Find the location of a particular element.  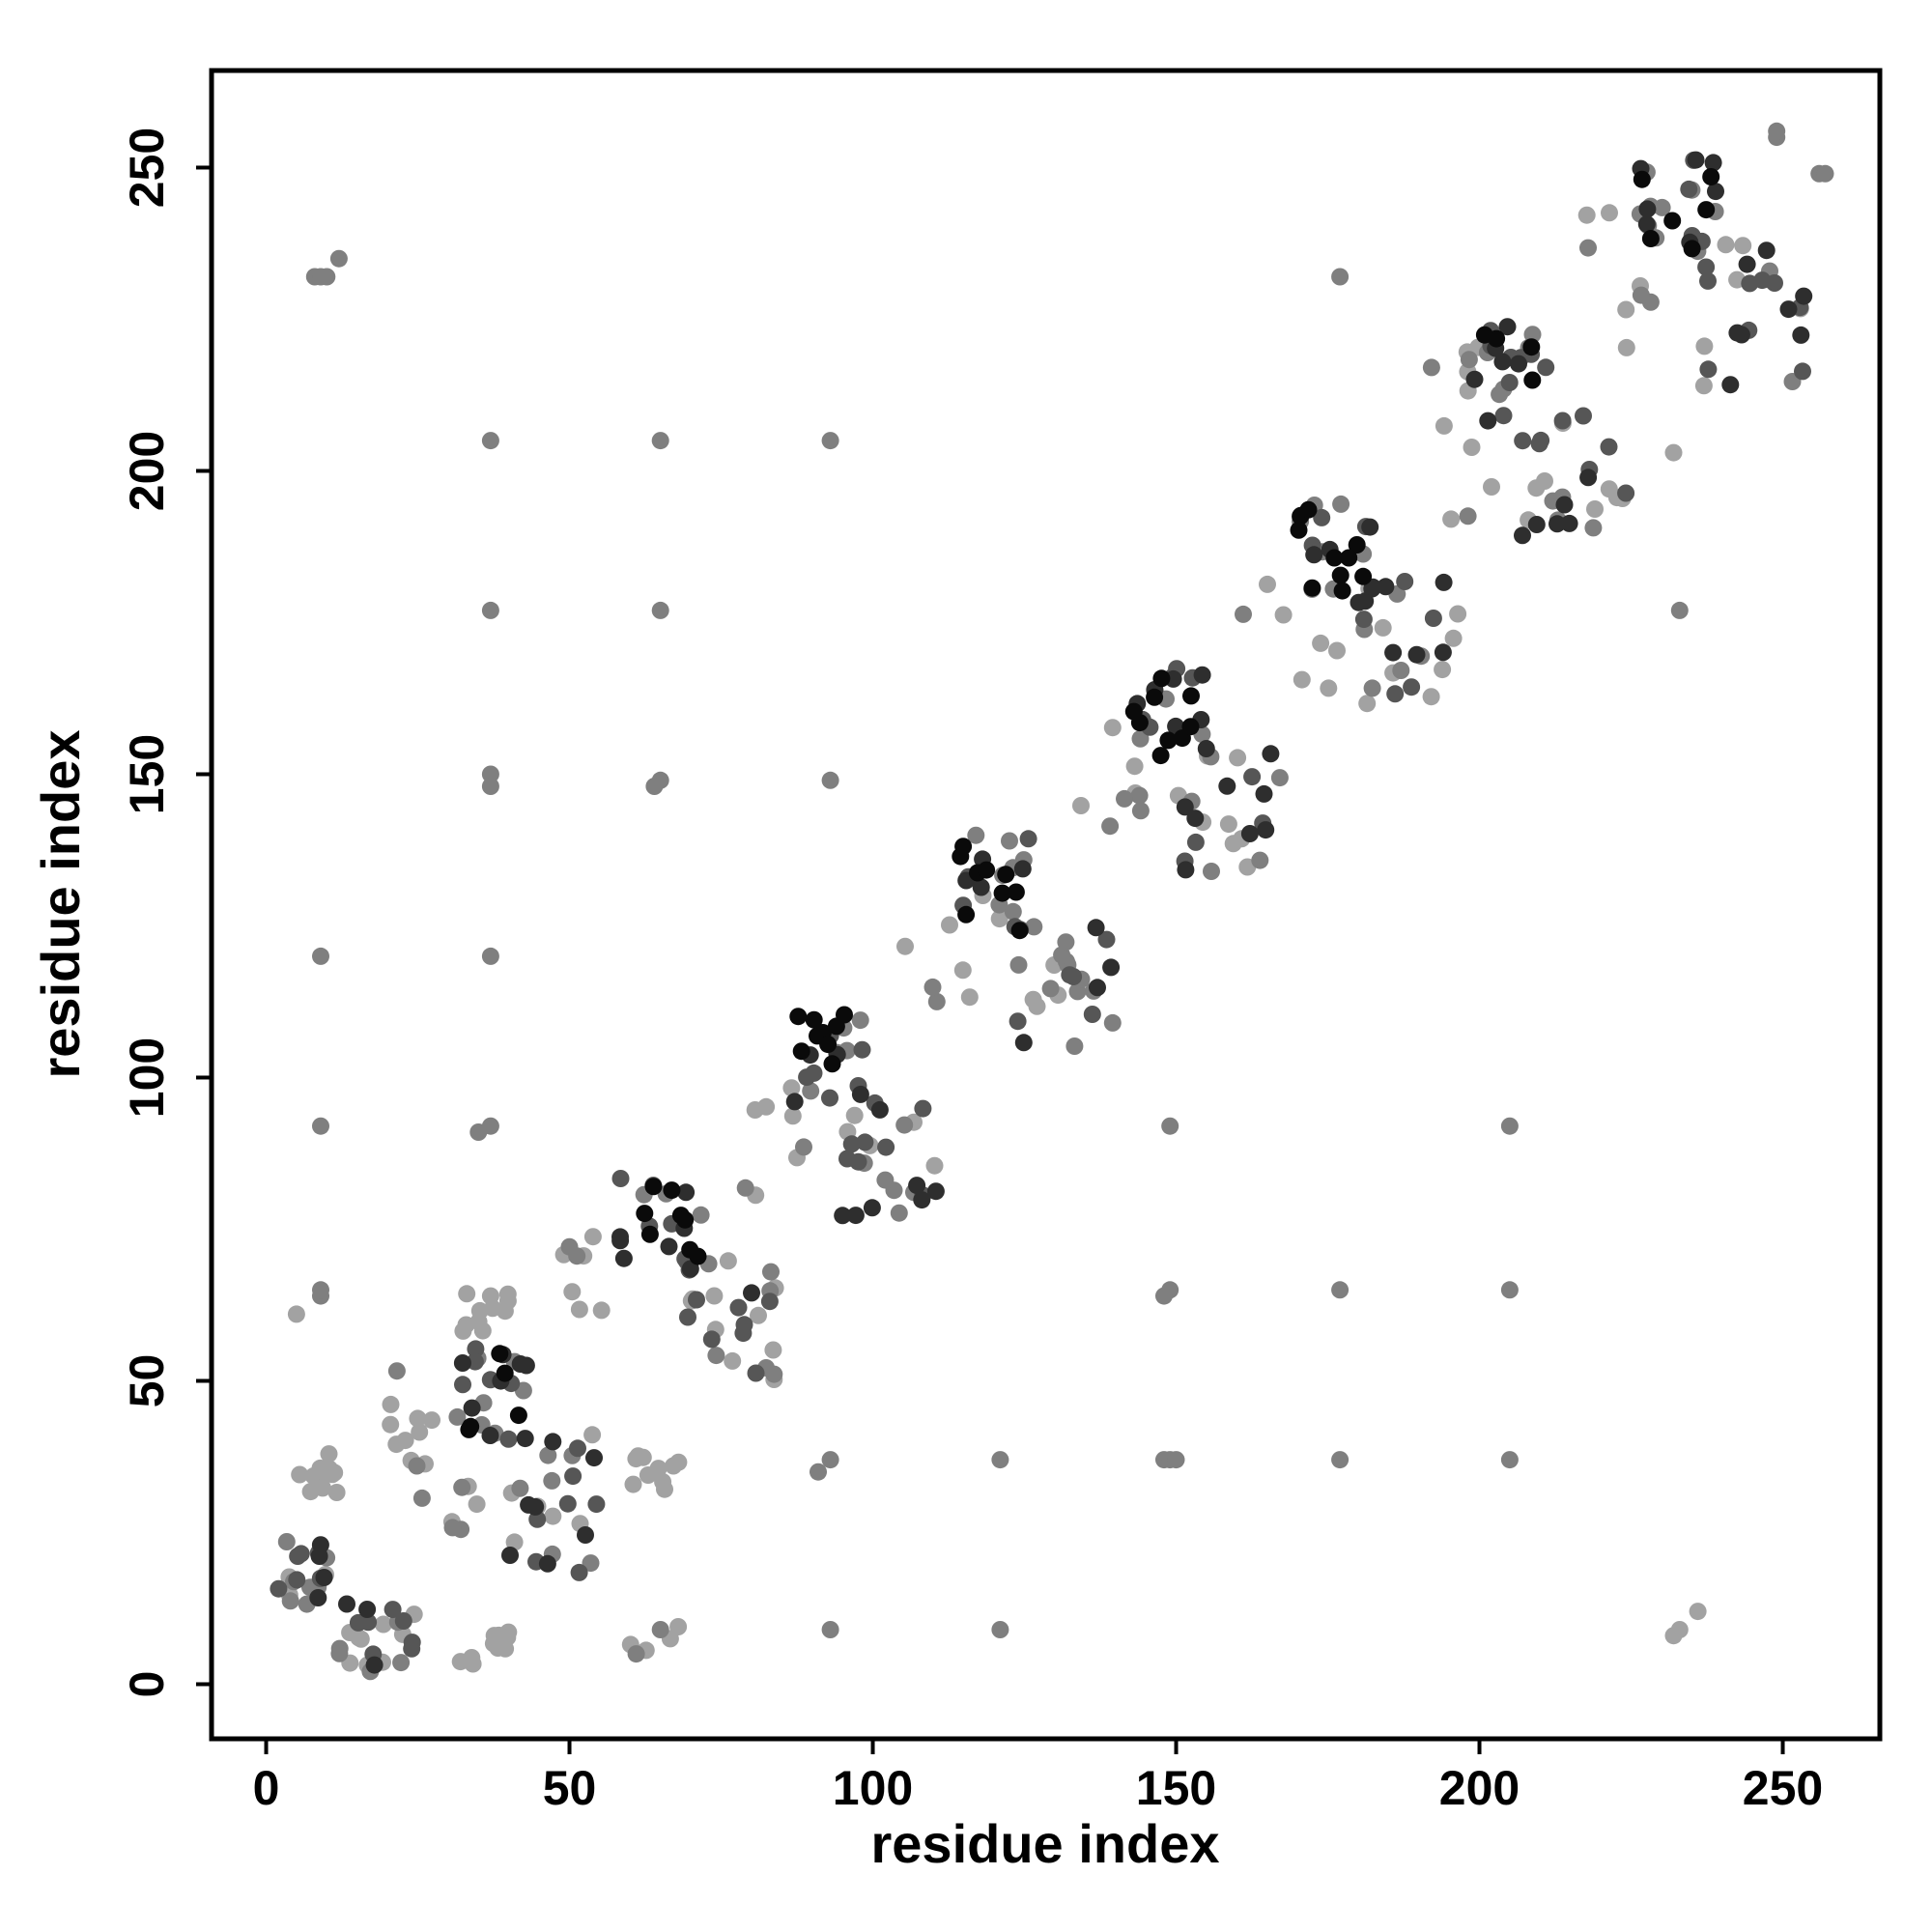

y-tick-label: 250 is located at coordinates (147, 168).